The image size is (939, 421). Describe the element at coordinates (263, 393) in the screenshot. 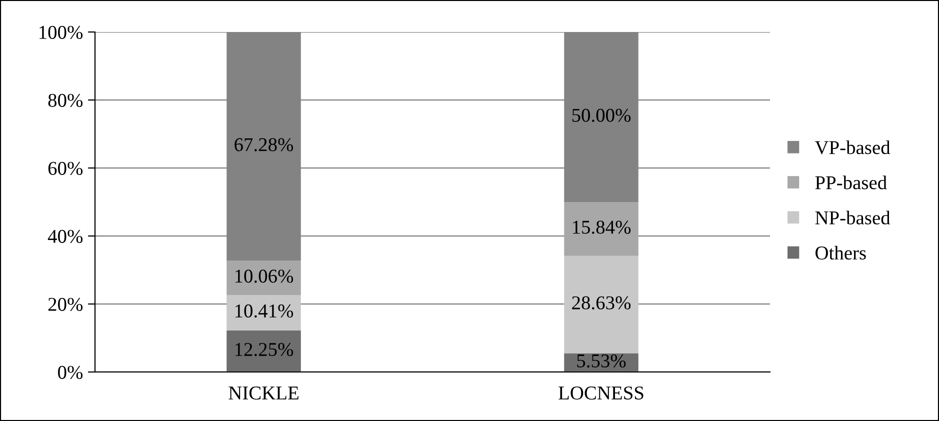

I see `x-tick-label: NICKLE` at that location.